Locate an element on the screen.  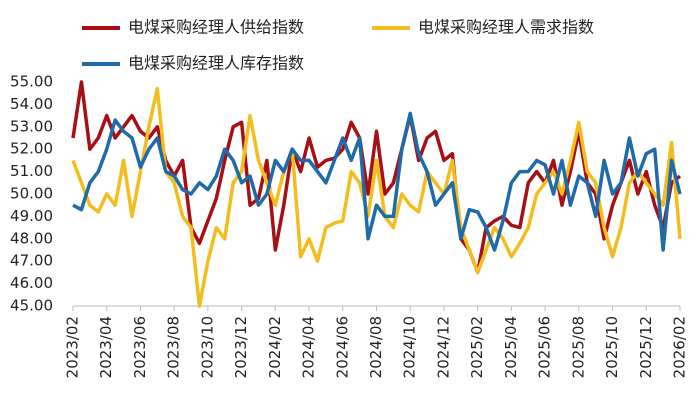
x-tick-label: 2025/08 is located at coordinates (578, 347).